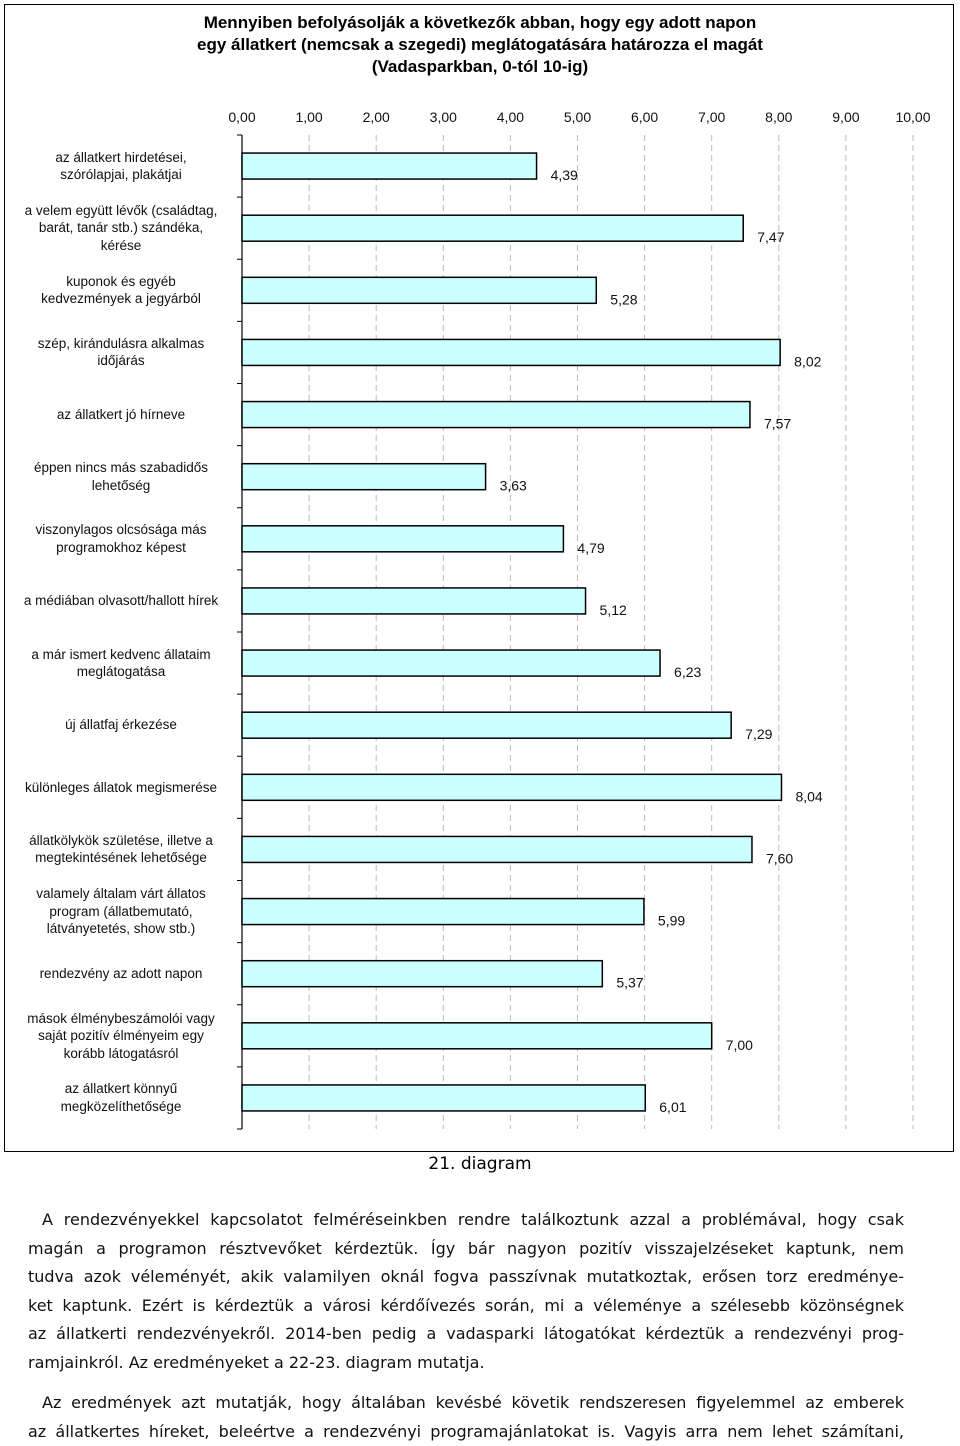 The width and height of the screenshot is (960, 1446). I want to click on category-label-line: állatkölykök születése, illetve a, so click(121, 841).